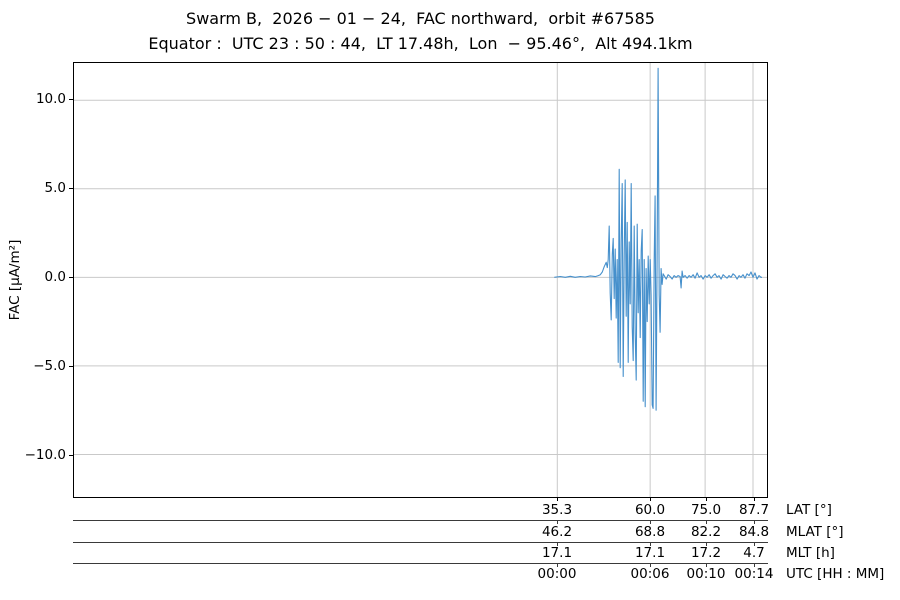  What do you see at coordinates (55, 277) in the screenshot?
I see `y-tick-label: 0.0` at bounding box center [55, 277].